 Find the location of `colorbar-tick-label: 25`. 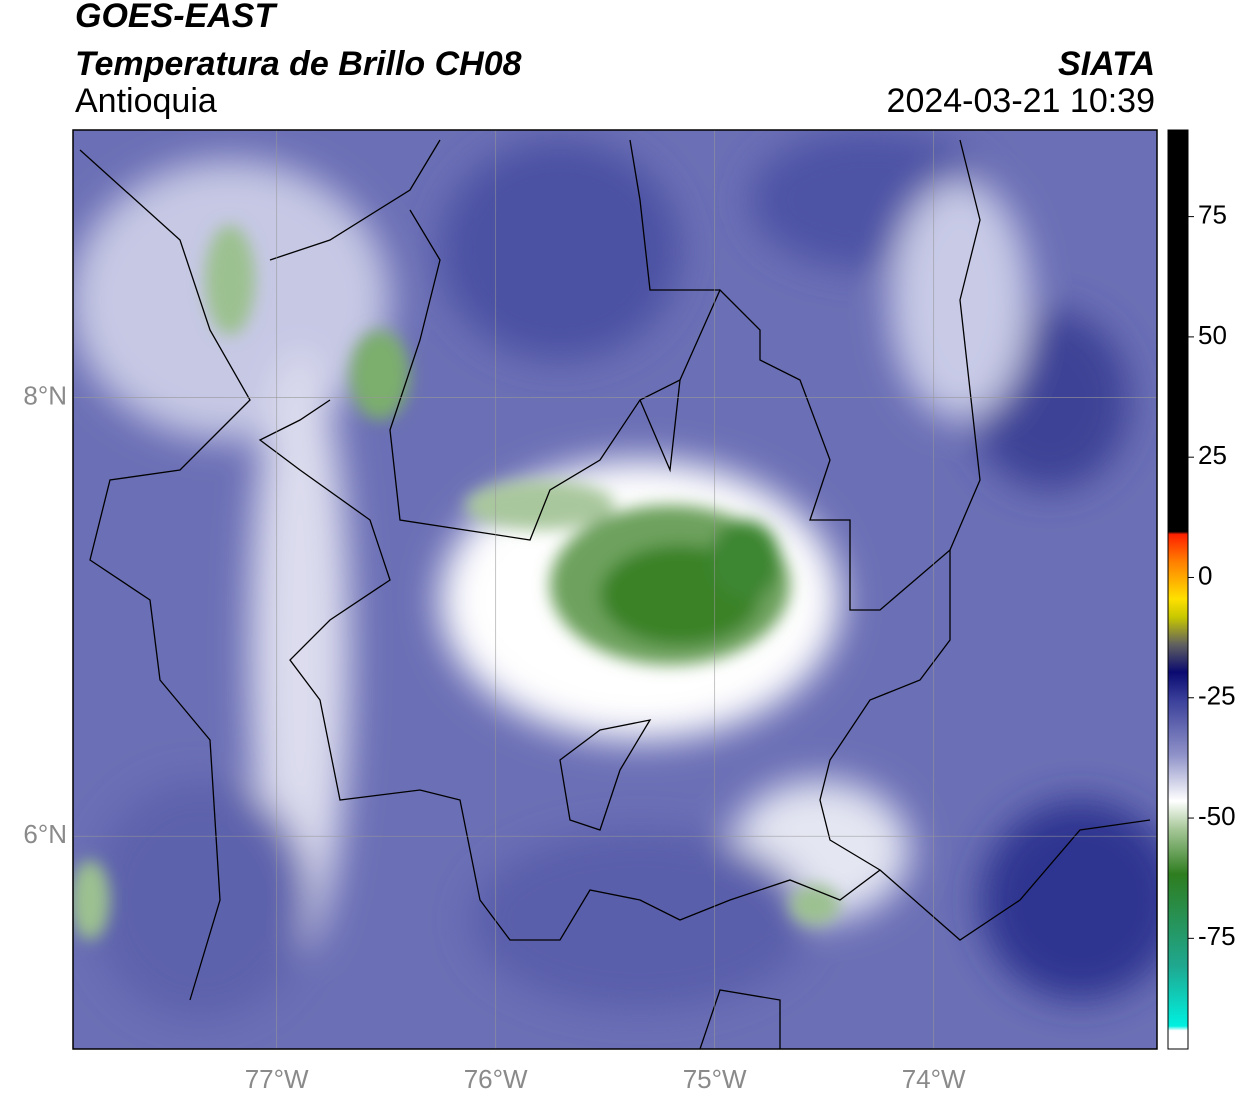

colorbar-tick-label: 25 is located at coordinates (1212, 455).